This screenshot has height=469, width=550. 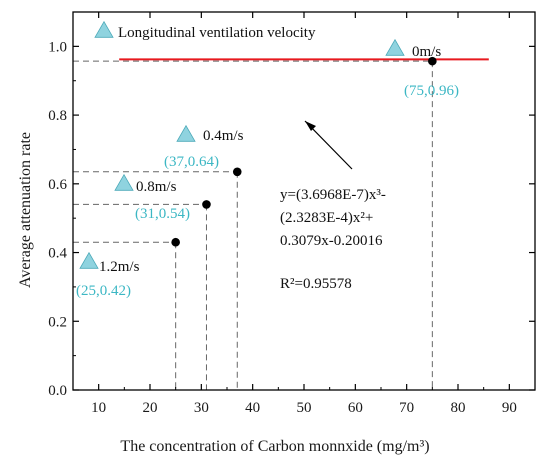 What do you see at coordinates (57, 47) in the screenshot?
I see `y-tick-label: 1.0` at bounding box center [57, 47].